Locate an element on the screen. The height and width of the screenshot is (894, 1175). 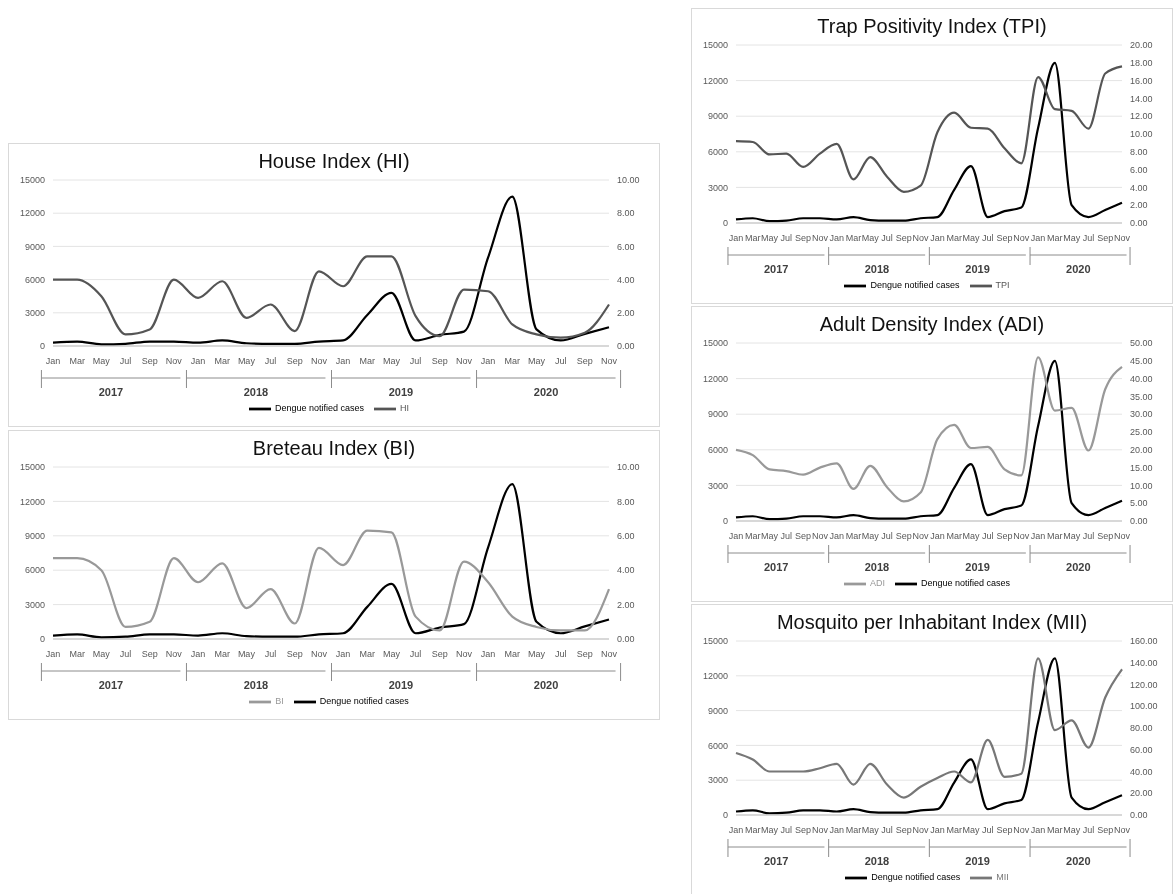
chart-title: House Index (HI) is located at coordinates (334, 161).